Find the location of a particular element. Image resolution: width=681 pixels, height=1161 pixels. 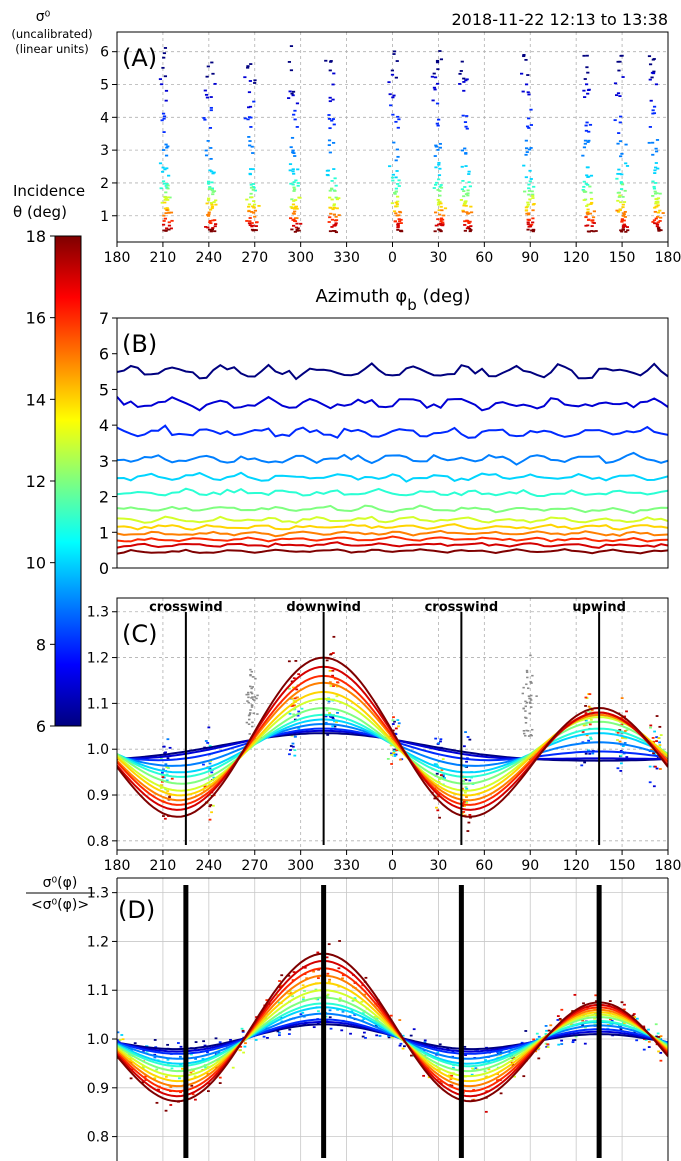

x-tick-label: 30 is located at coordinates (439, 258).